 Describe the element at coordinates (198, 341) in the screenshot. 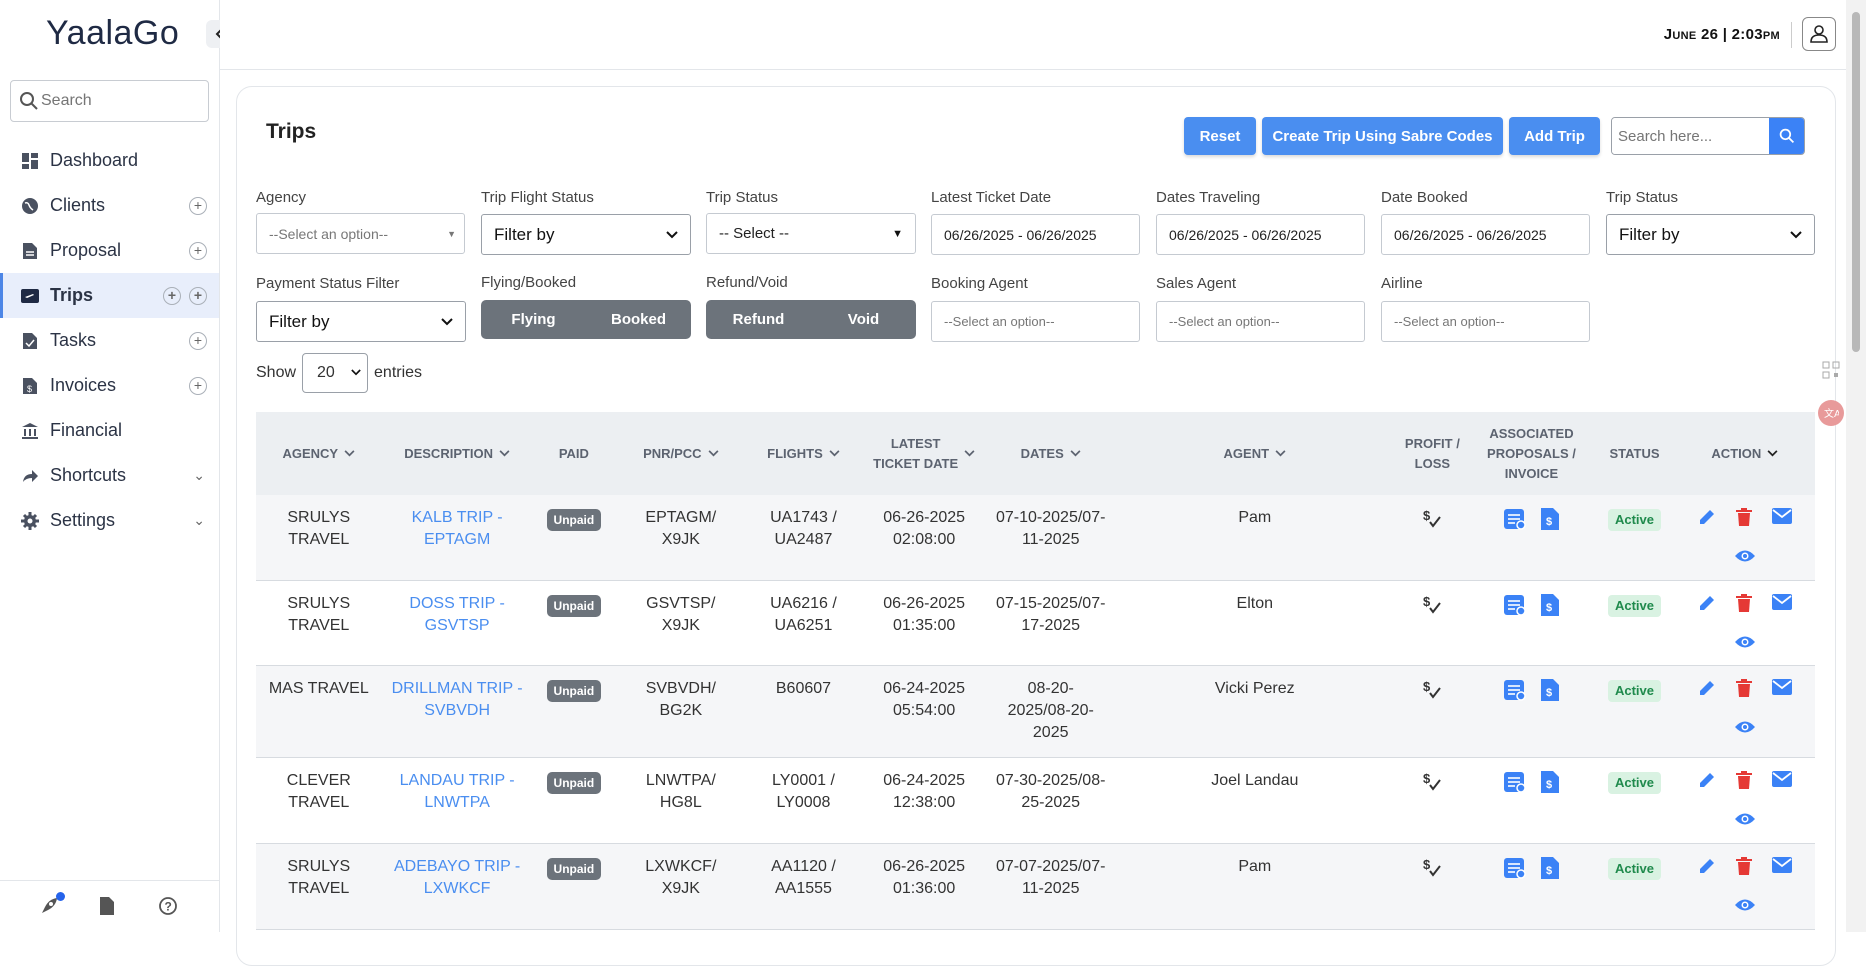

I see `add-task-icon: +` at that location.